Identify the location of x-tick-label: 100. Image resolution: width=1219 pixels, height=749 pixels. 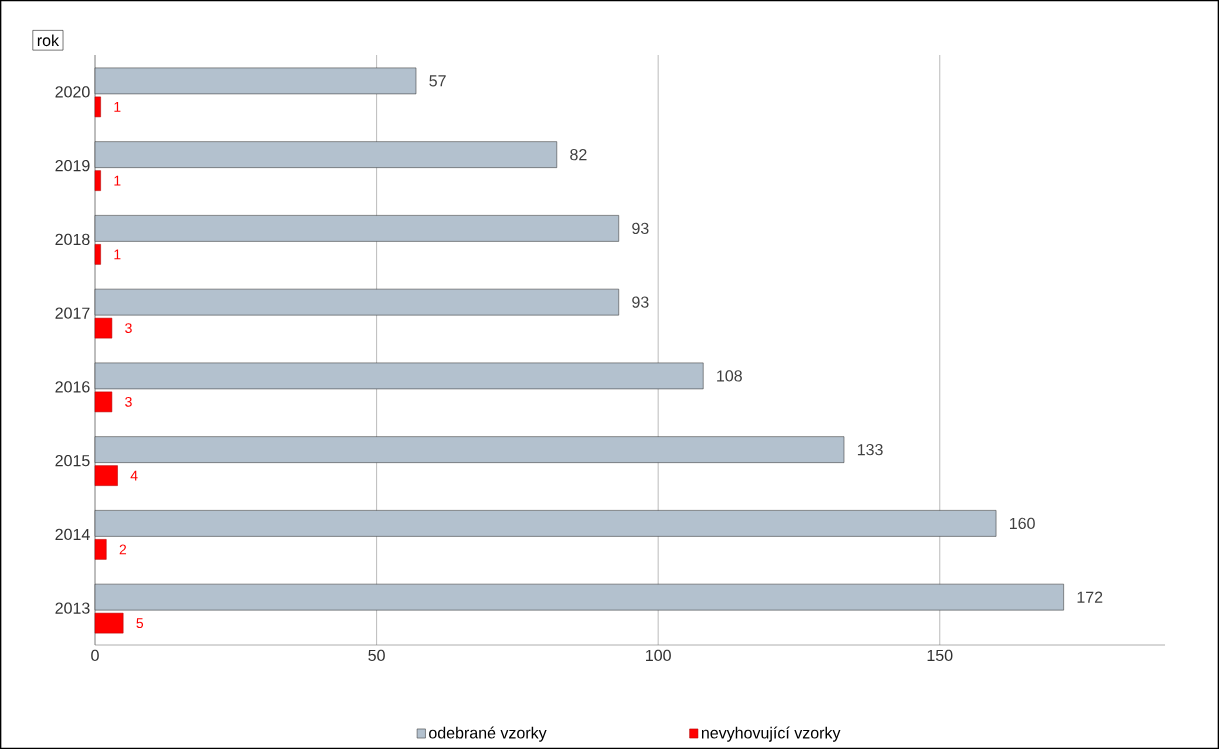
(658, 655).